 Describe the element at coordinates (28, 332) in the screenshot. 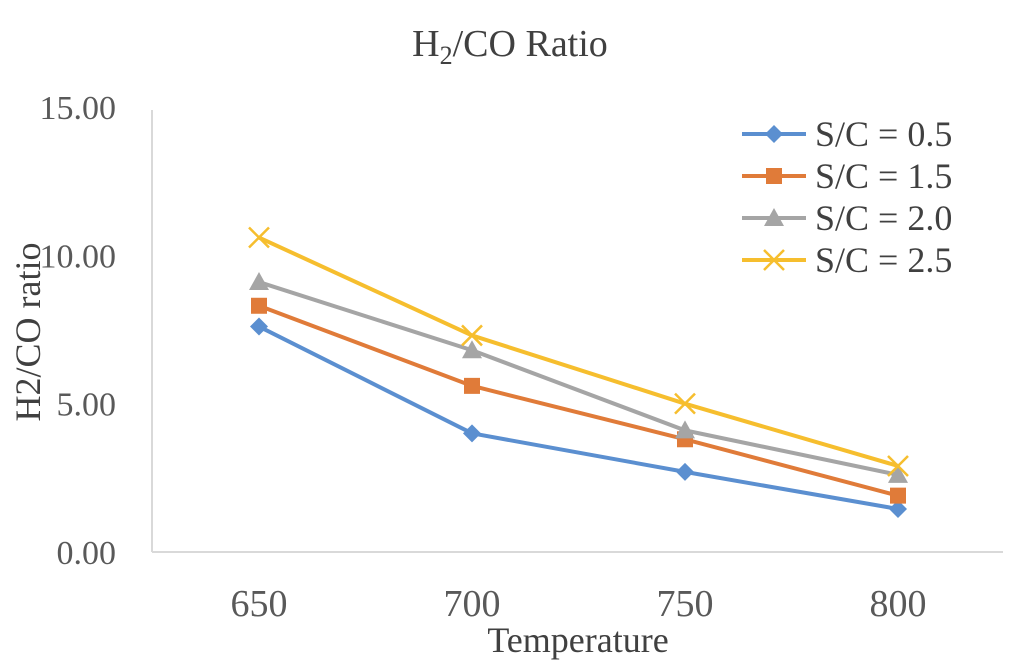

I see `y-axis-label: H2/CO ratio` at that location.